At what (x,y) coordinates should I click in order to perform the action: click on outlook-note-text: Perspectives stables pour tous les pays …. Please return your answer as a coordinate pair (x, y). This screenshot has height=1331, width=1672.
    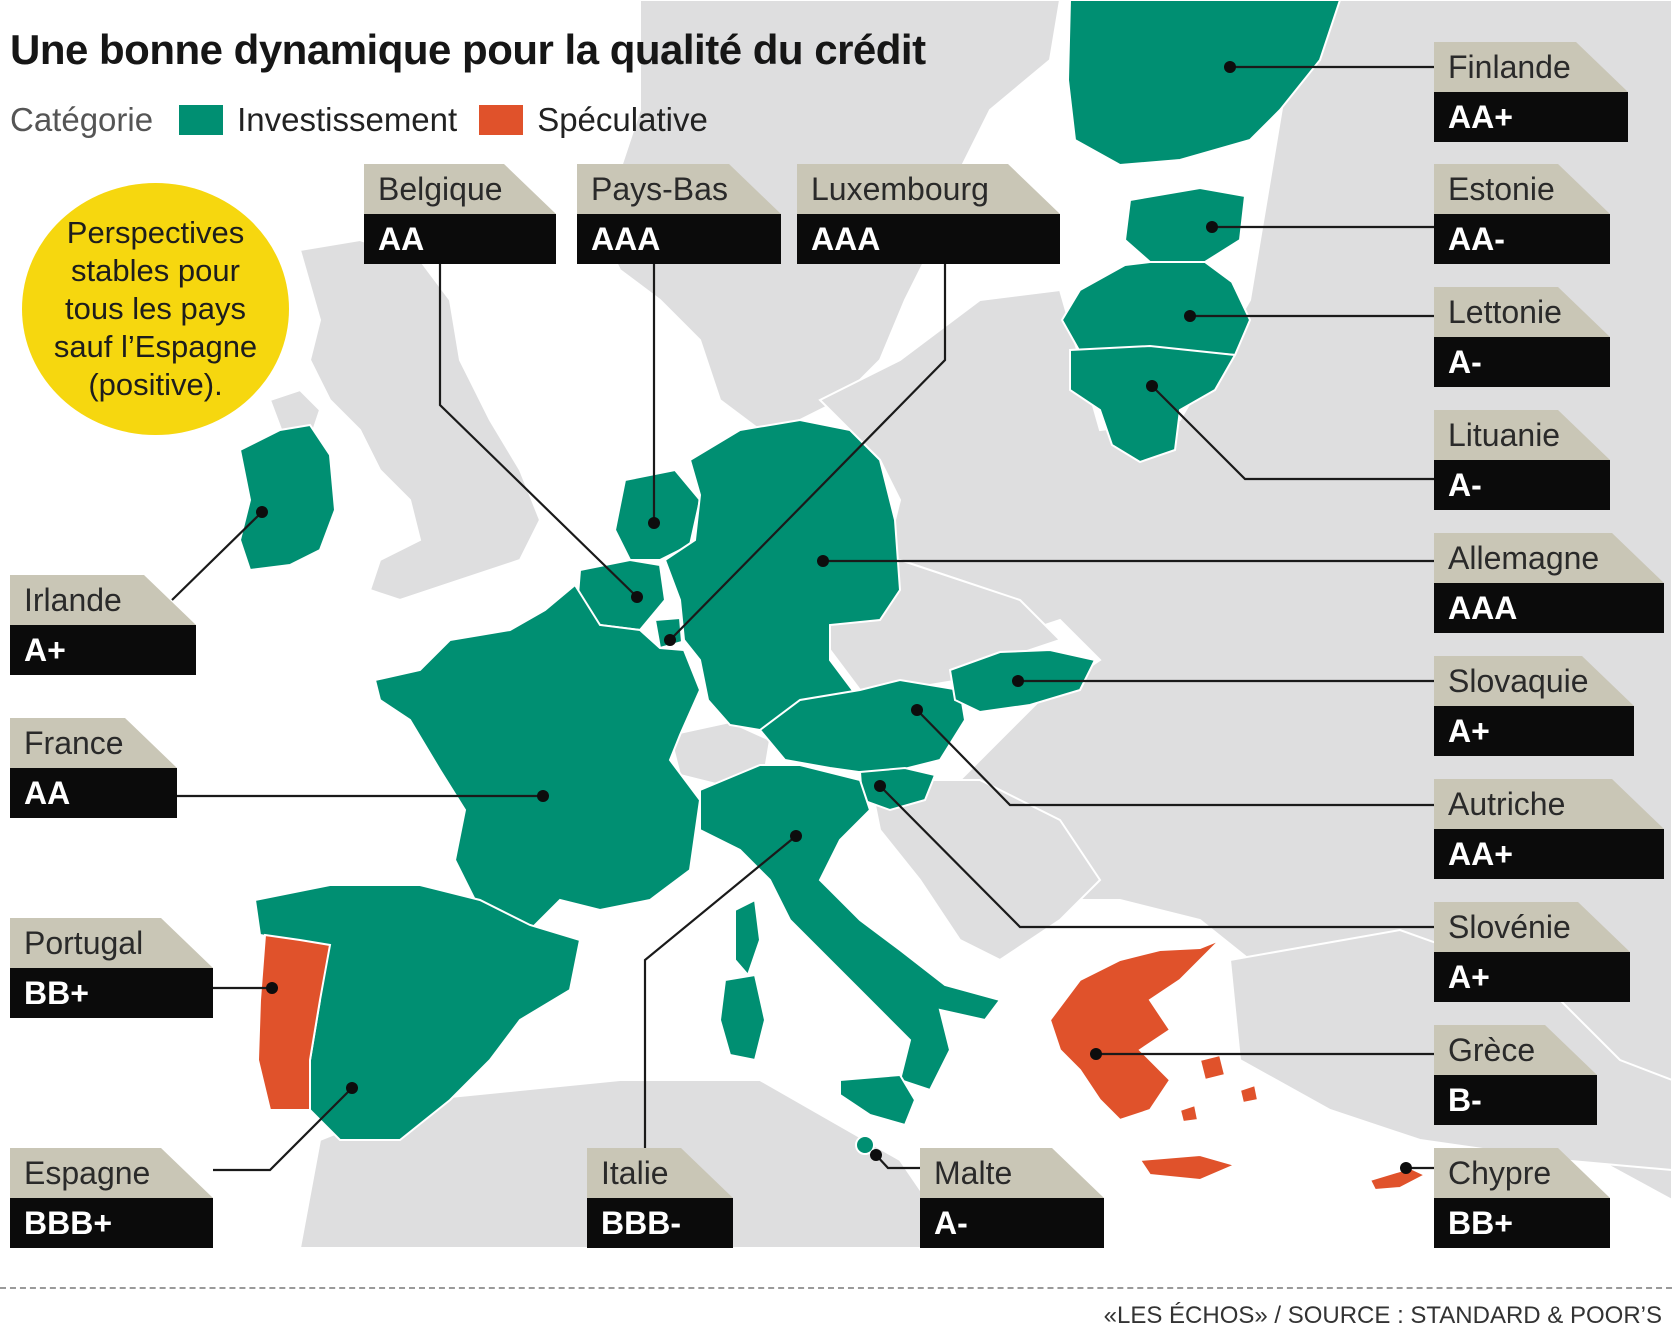
    Looking at the image, I should click on (155, 308).